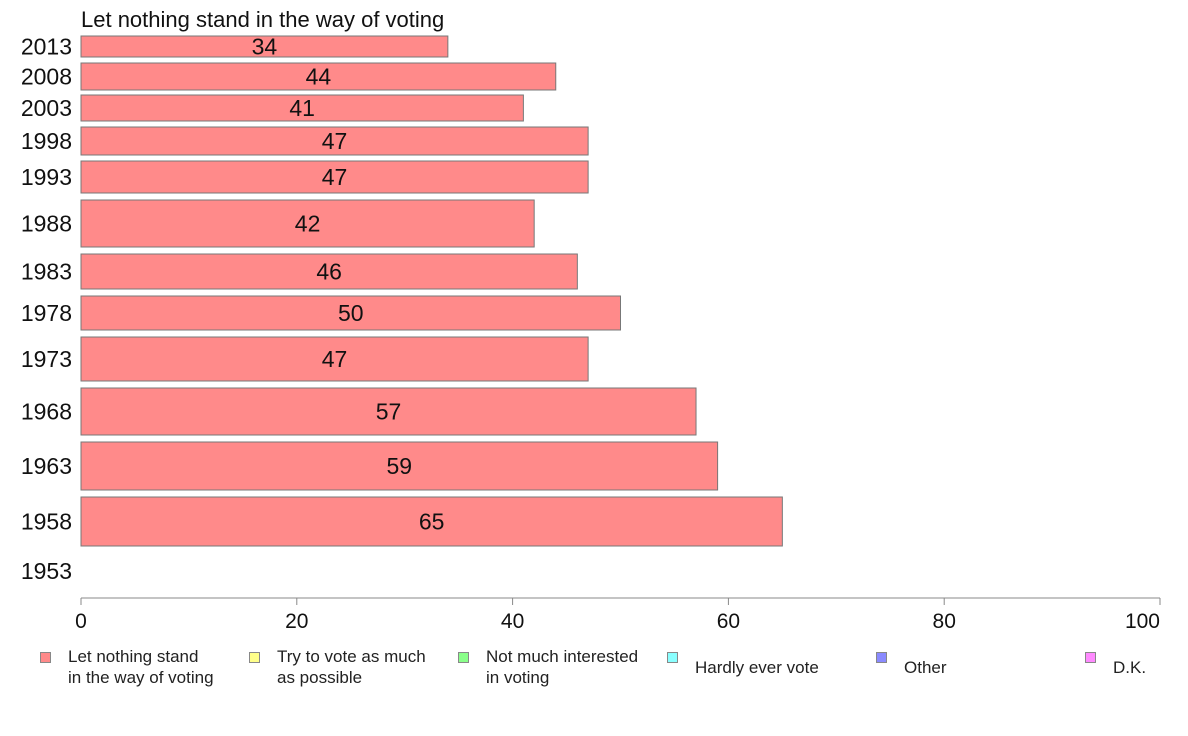  Describe the element at coordinates (728, 621) in the screenshot. I see `x-tick-label: 60` at that location.